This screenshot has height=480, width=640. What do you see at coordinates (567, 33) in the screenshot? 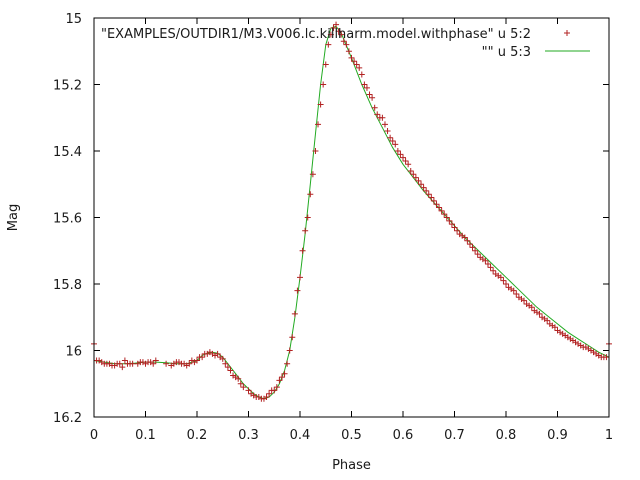
I see `legend-marker-plus` at bounding box center [567, 33].